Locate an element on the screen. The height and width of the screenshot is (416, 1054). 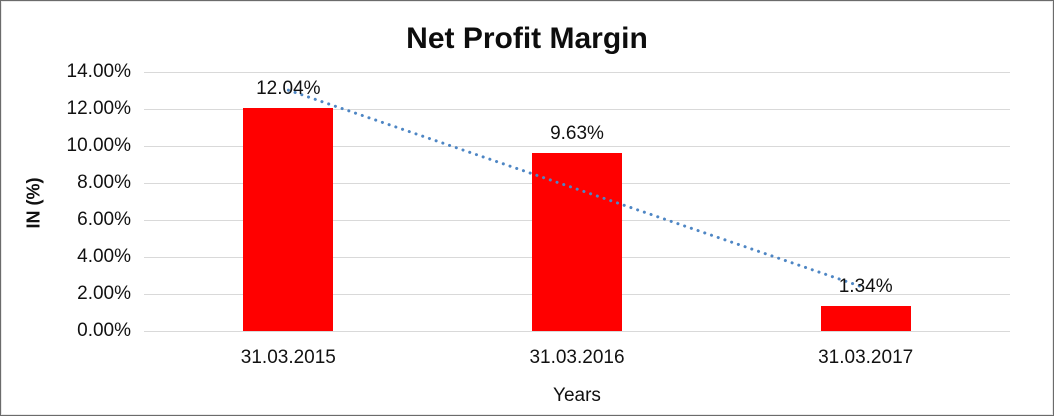
y-tick-label: 10.00% is located at coordinates (98, 145).